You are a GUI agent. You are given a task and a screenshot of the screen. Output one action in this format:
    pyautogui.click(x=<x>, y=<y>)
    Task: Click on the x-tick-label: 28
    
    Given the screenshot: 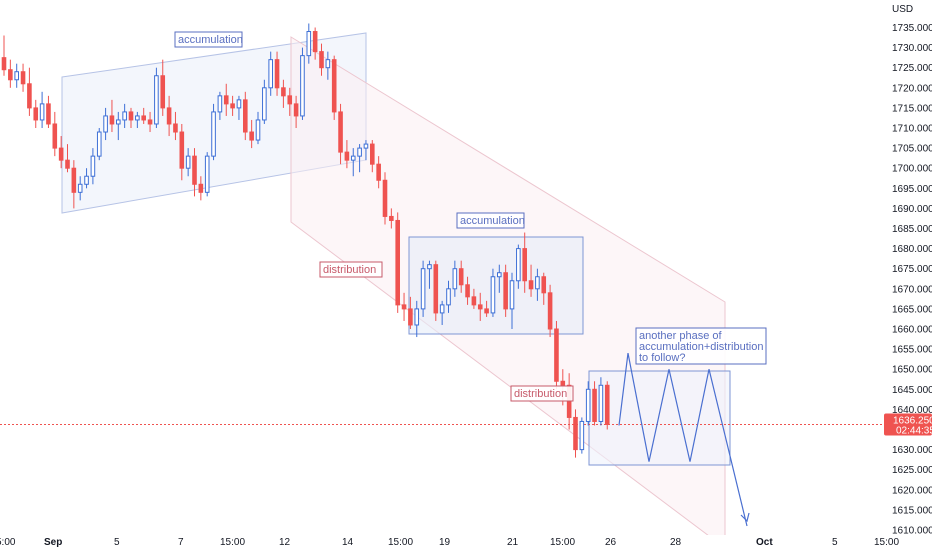 What is the action you would take?
    pyautogui.click(x=676, y=542)
    